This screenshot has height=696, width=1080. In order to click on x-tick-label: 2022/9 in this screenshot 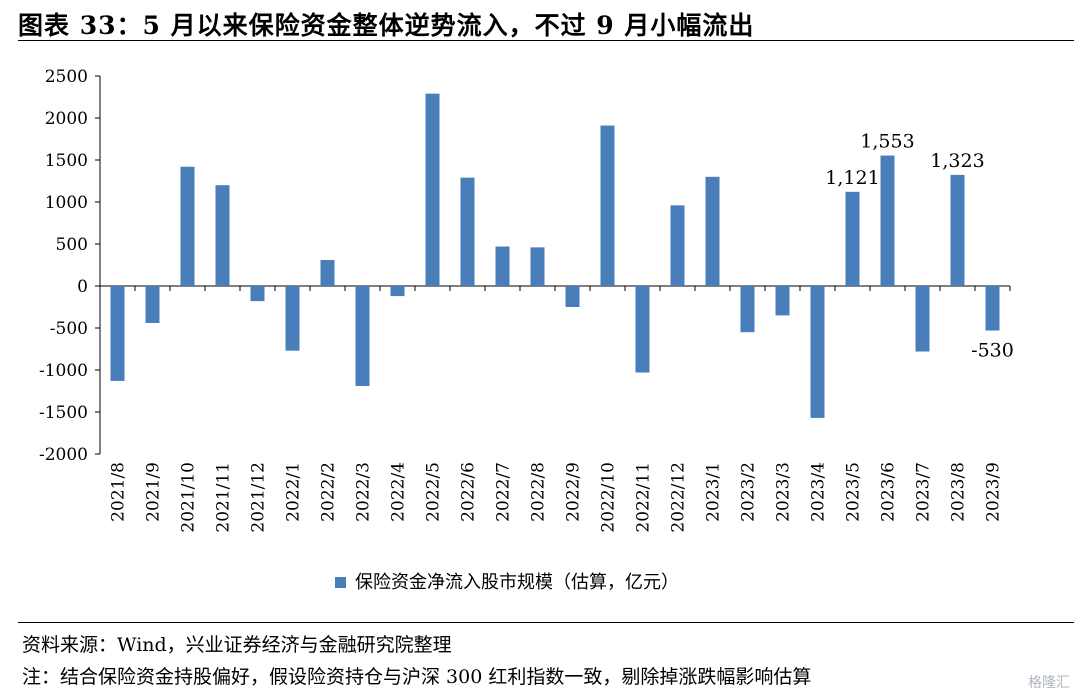, I will do `click(574, 492)`.